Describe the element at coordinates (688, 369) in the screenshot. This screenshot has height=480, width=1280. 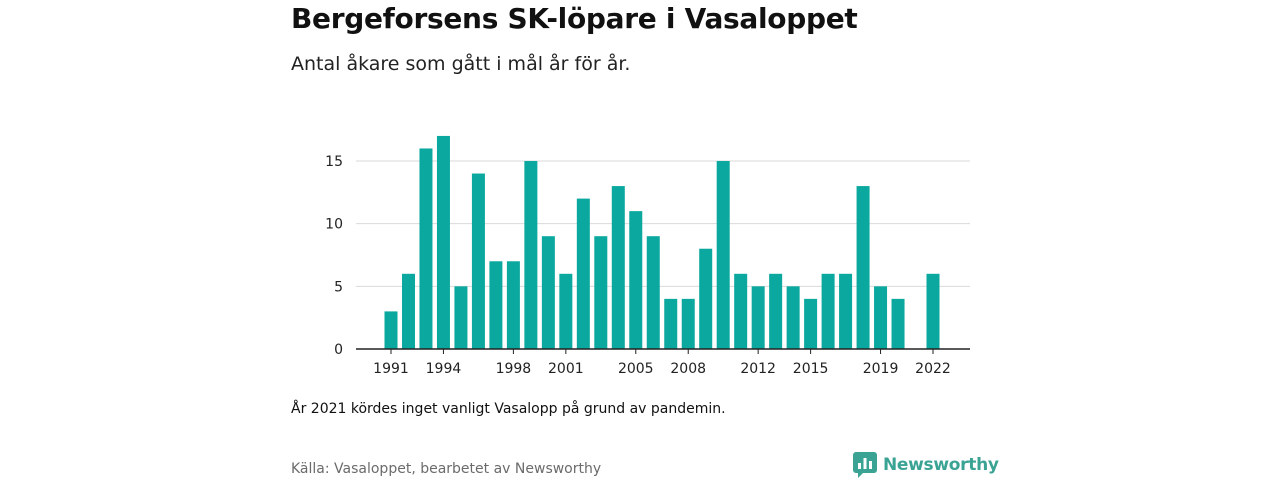
I see `x-tick-label-2008: 2008` at that location.